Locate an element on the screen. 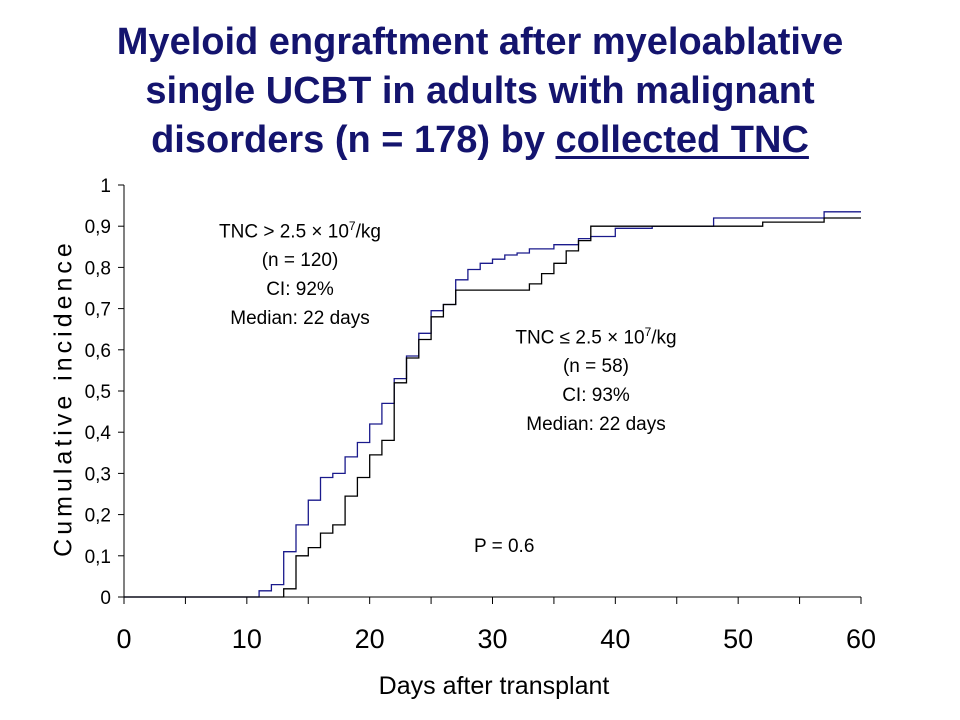  chart-title-line2: single UCBT in adults with malignant is located at coordinates (480, 91).